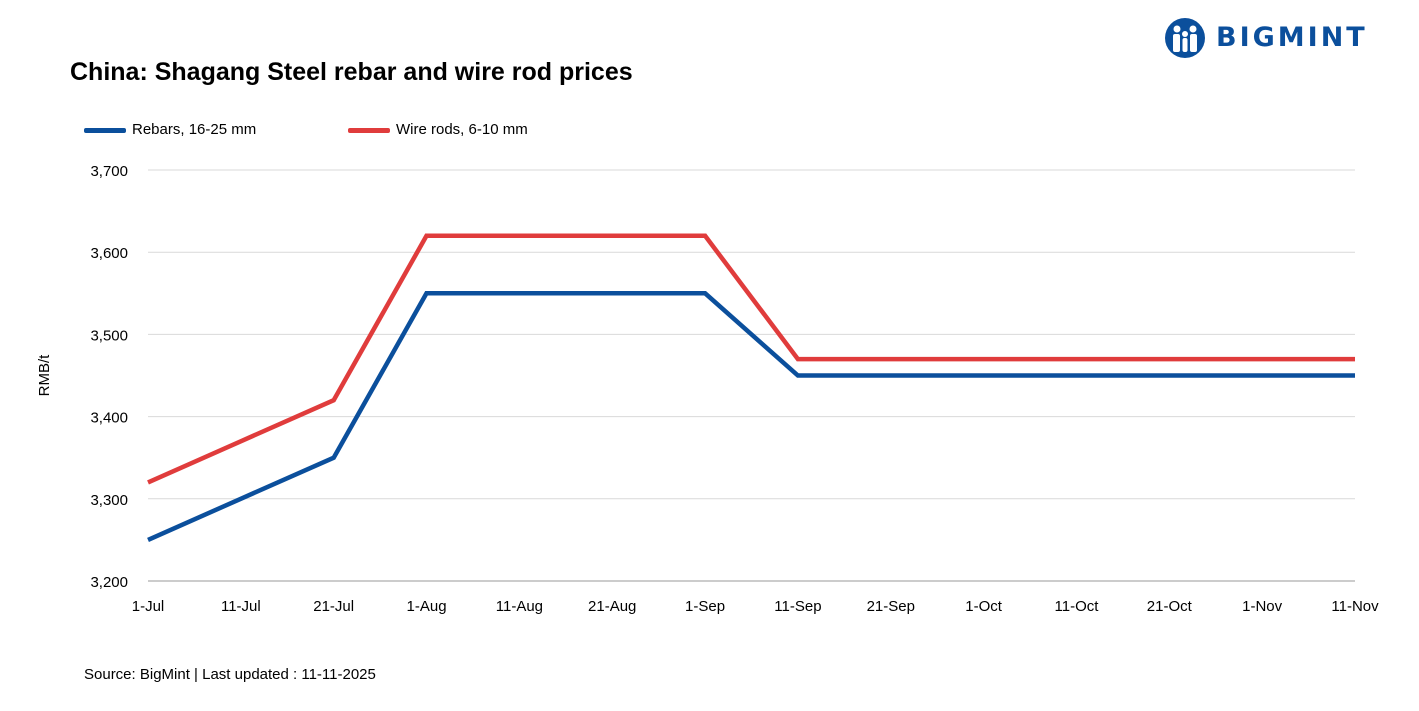 The height and width of the screenshot is (711, 1419). I want to click on x-tick-label: 21-Oct, so click(1170, 606).